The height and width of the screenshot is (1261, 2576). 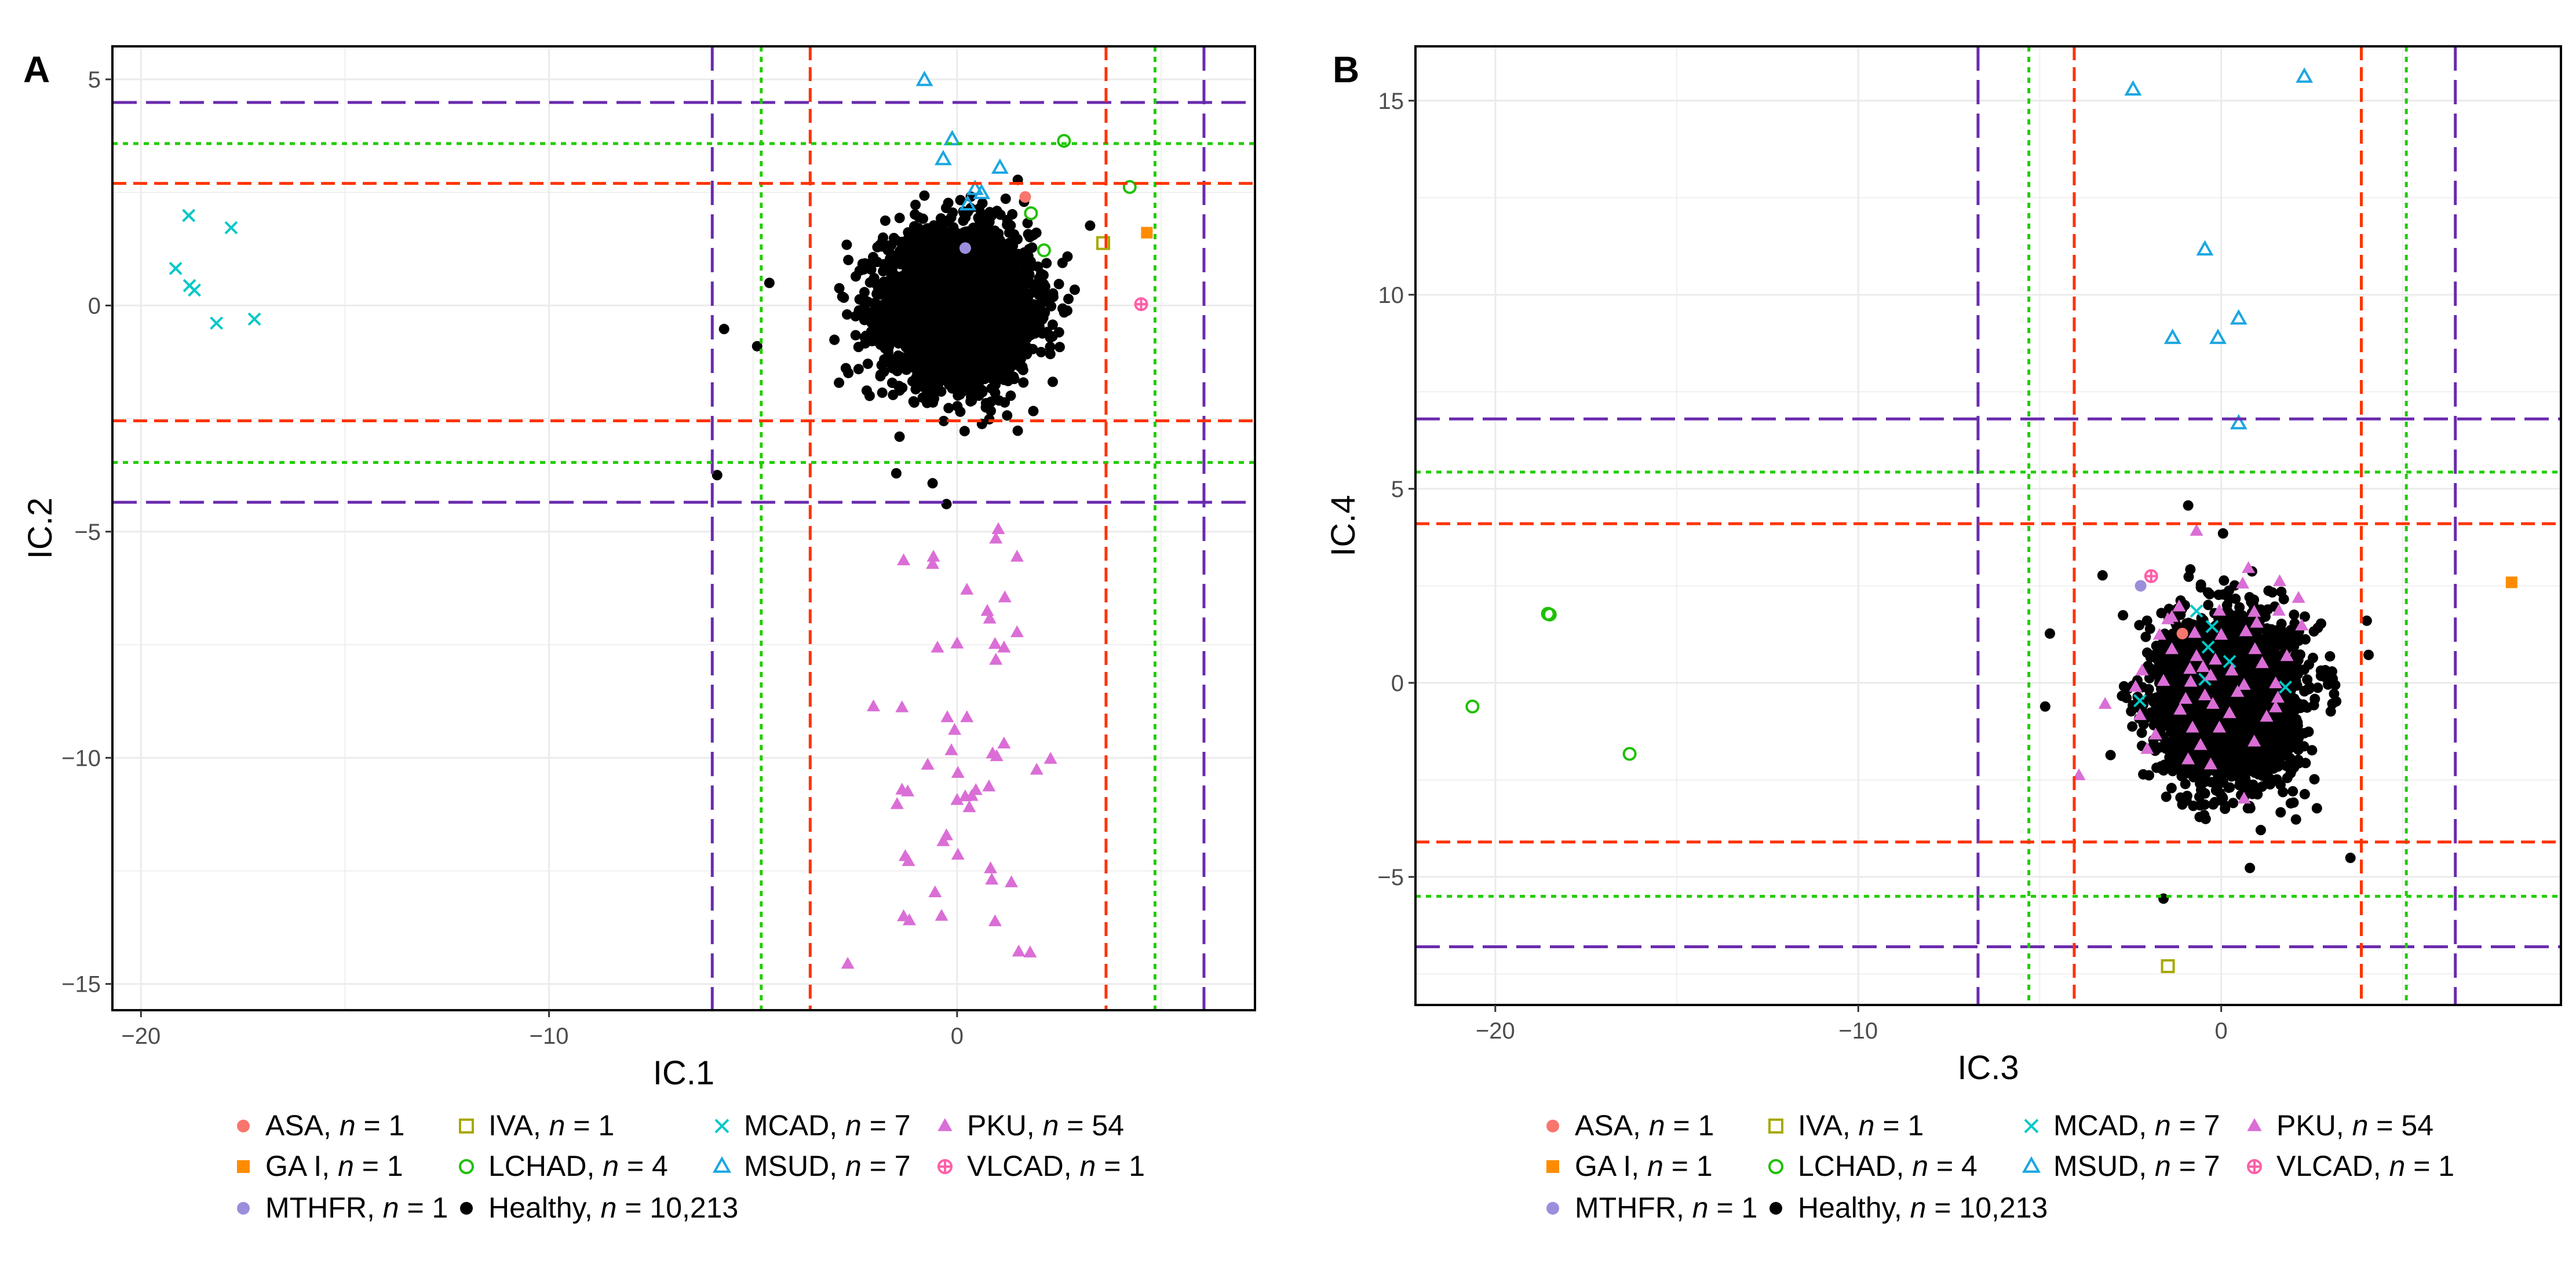 I want to click on point-iva, so click(x=1103, y=243).